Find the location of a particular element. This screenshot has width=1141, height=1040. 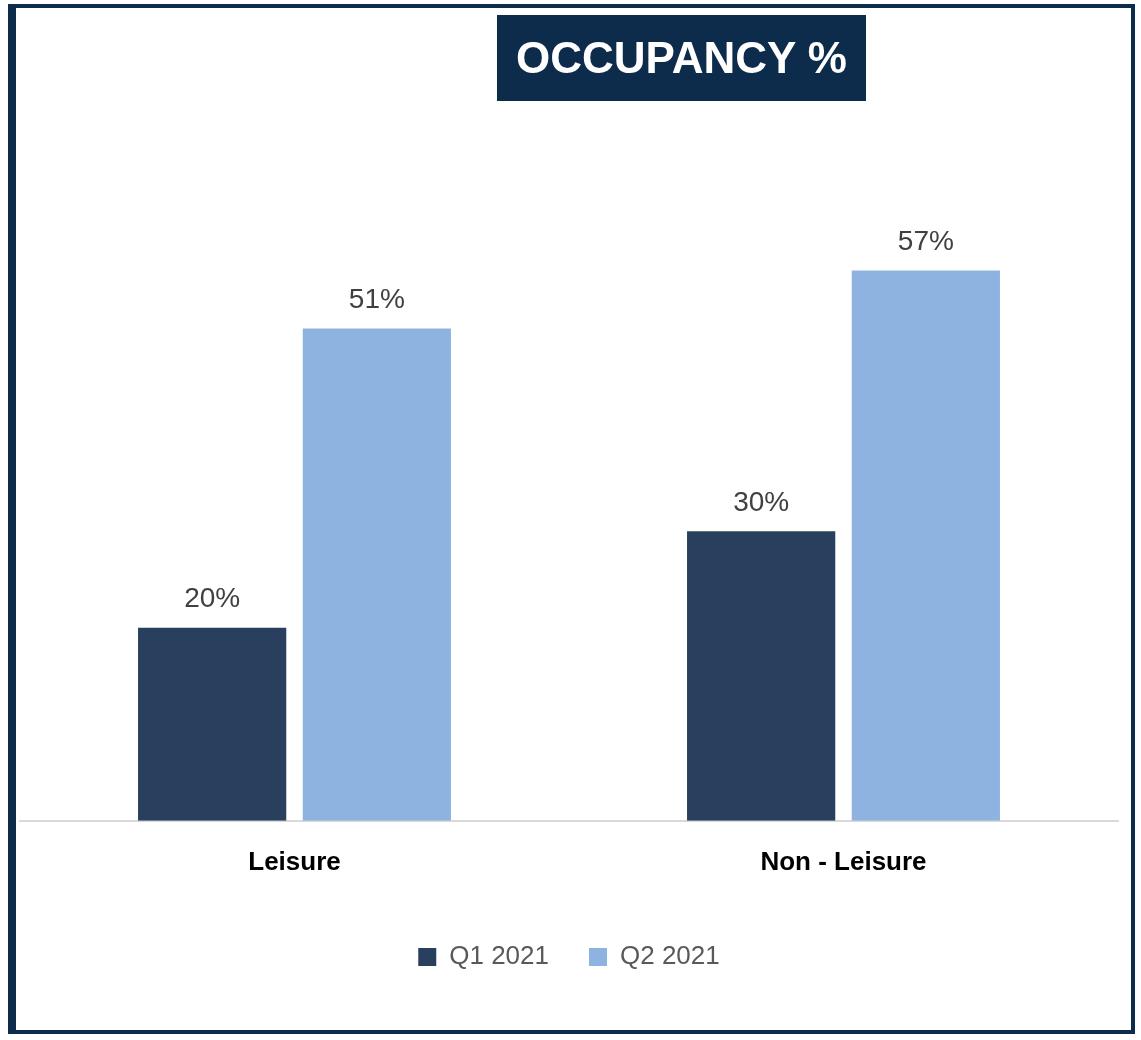

data-label: 51% is located at coordinates (376, 299).